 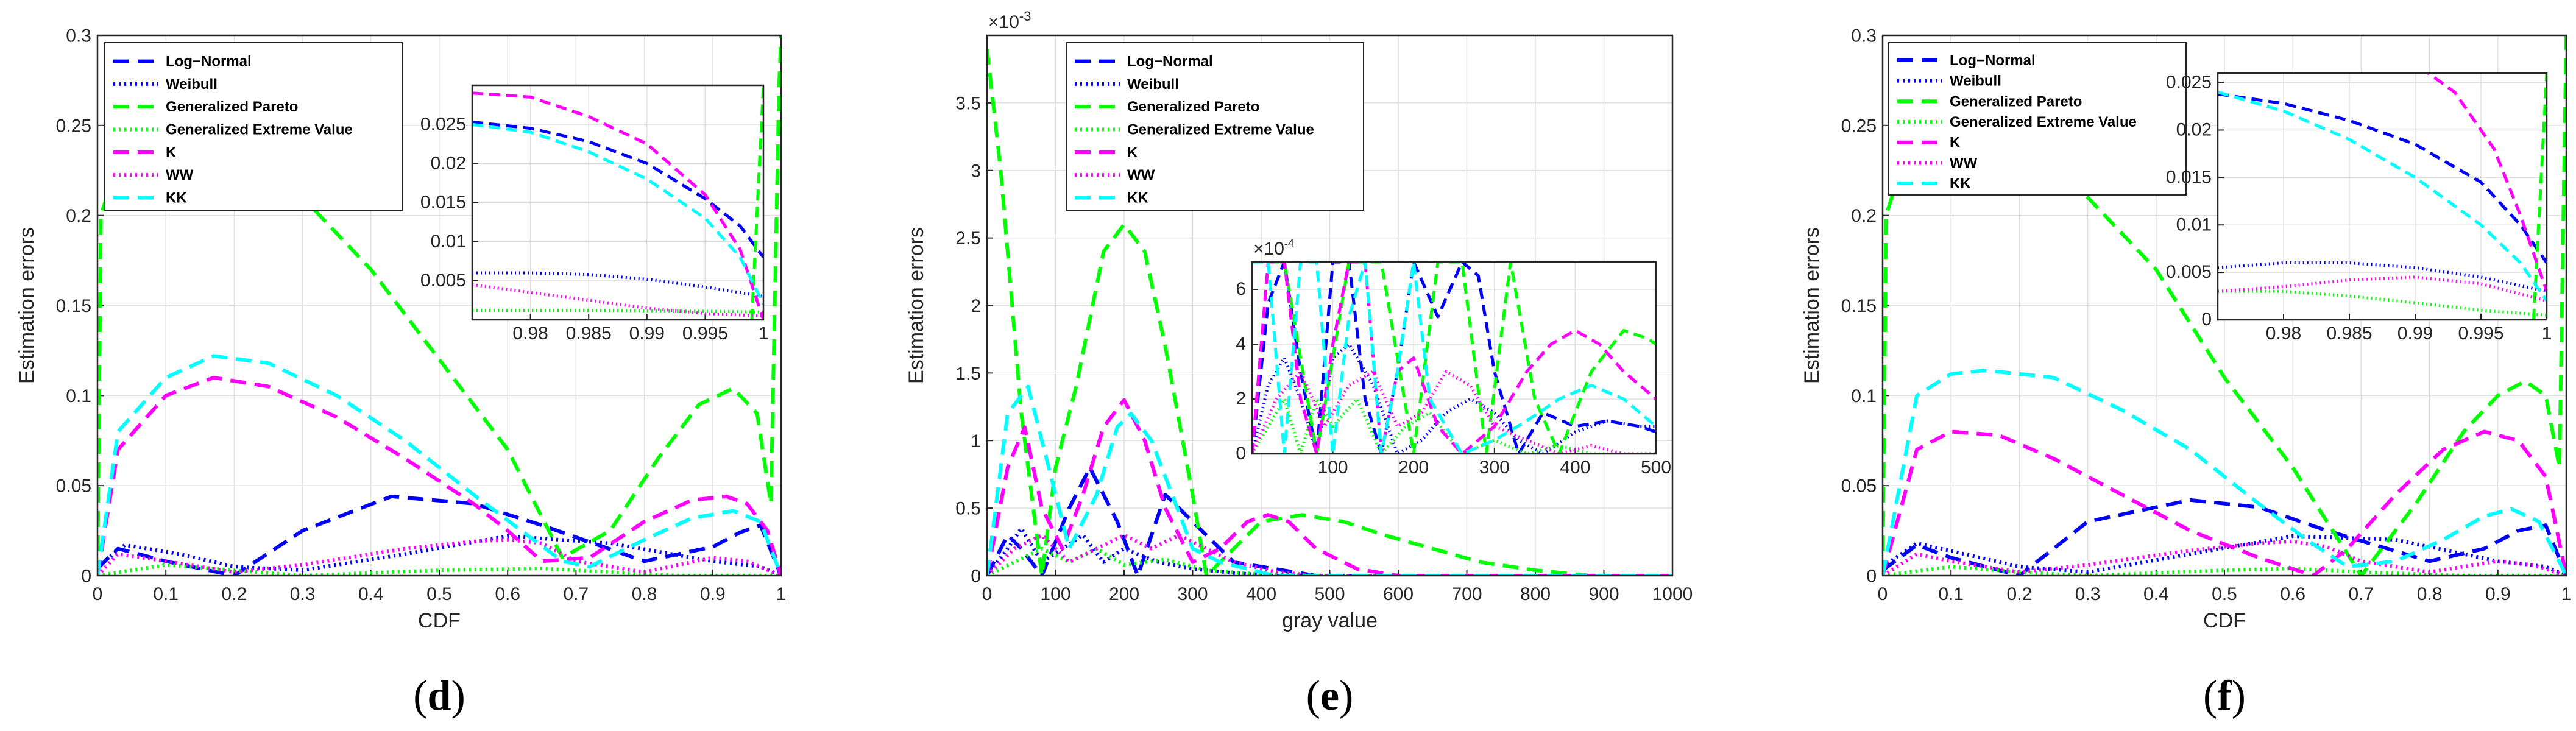 I want to click on panel-label-letter: e, so click(x=1329, y=696).